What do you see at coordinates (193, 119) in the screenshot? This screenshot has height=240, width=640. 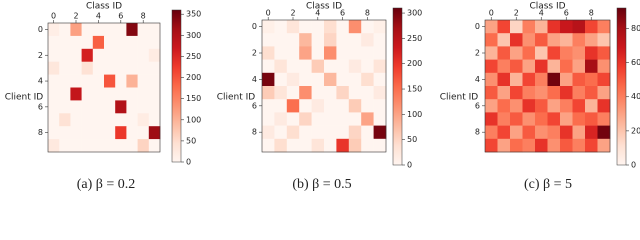 I see `colorbar-tick-label: 100` at bounding box center [193, 119].